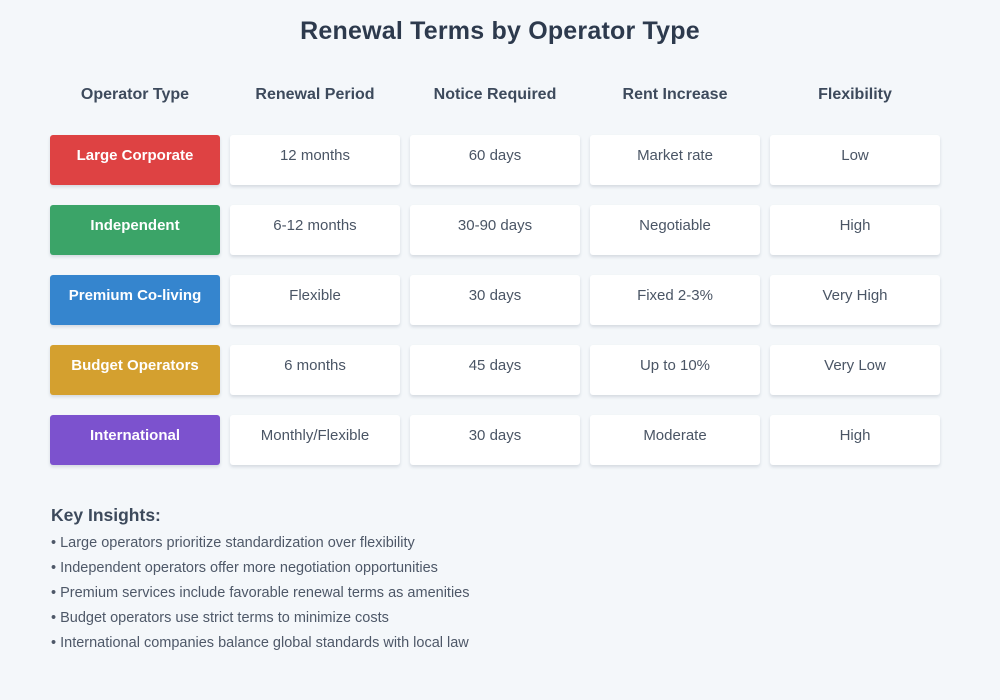 This screenshot has height=700, width=1000. What do you see at coordinates (135, 300) in the screenshot?
I see `operator-badge-premium-co-living: Premium Co-living` at bounding box center [135, 300].